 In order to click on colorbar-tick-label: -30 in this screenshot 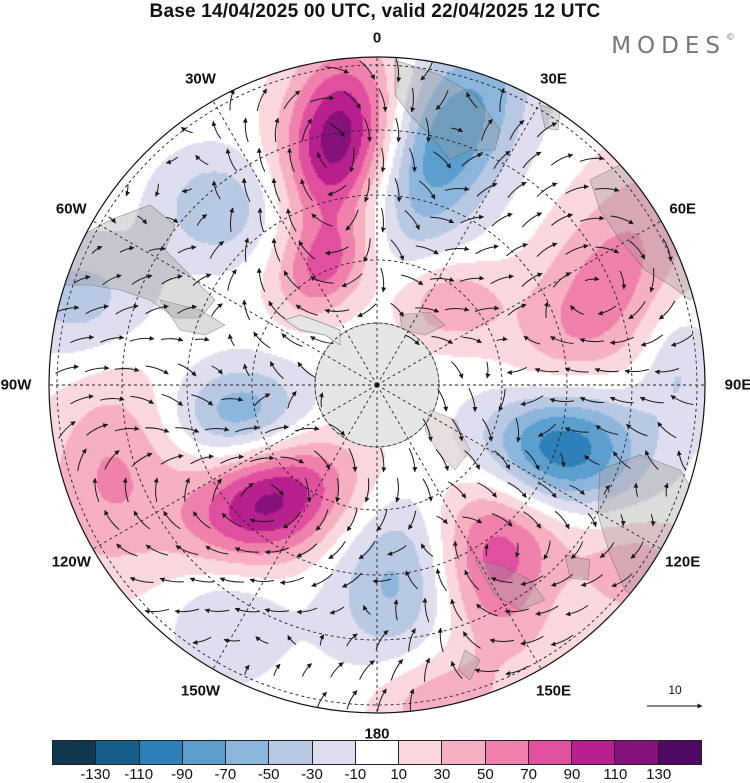, I will do `click(312, 774)`.